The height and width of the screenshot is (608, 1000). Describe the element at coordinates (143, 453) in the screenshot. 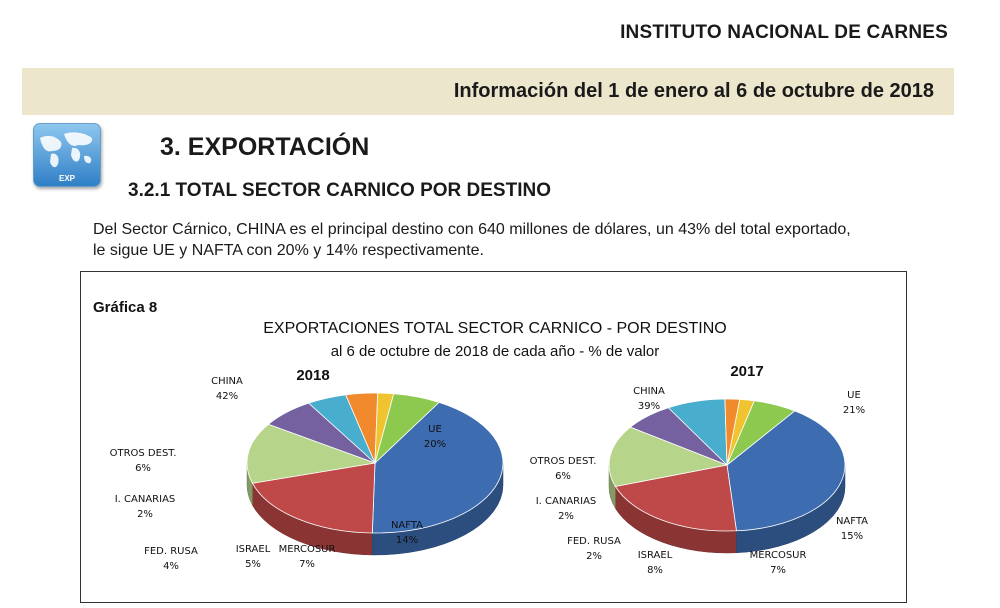

I see `pie-2018-label-otros-dest: OTROS DEST.` at that location.